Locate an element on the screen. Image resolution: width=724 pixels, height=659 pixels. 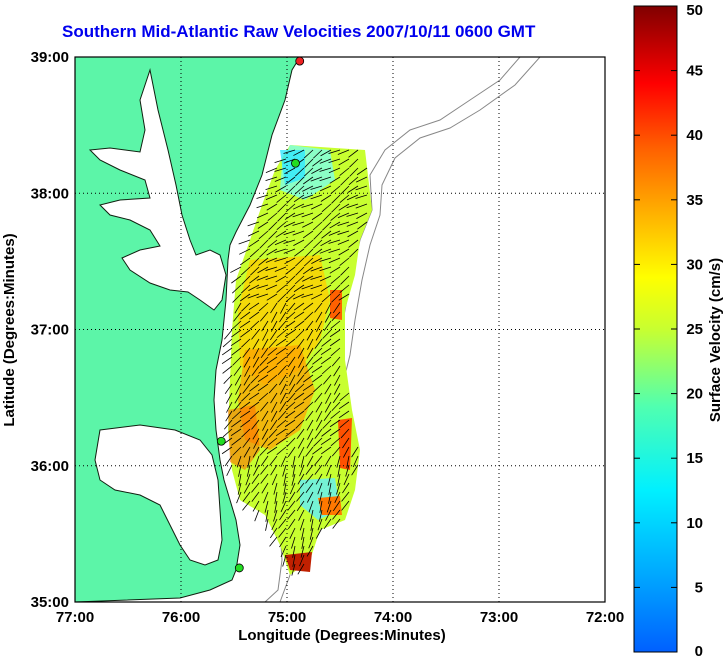
colorbar-tick-label: 20 is located at coordinates (694, 394).